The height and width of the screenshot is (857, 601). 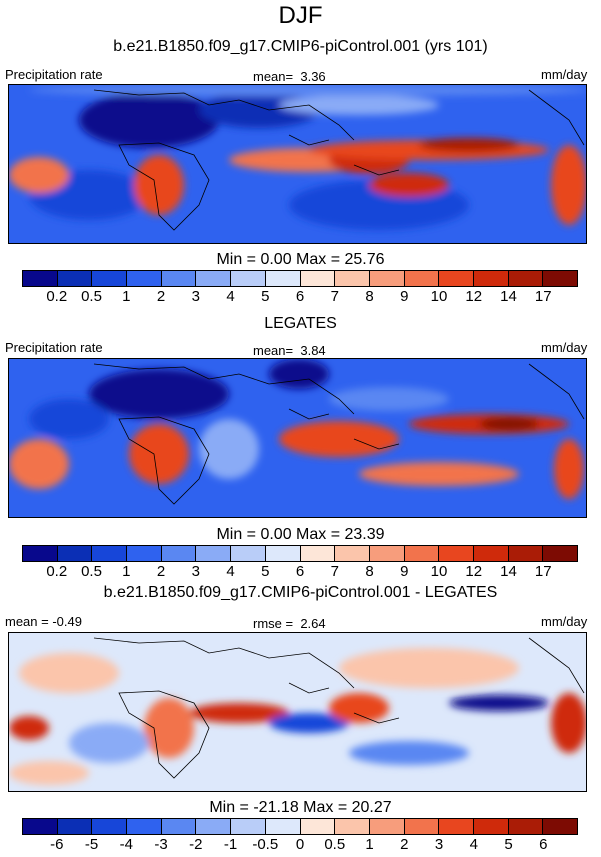 What do you see at coordinates (230, 844) in the screenshot?
I see `colorbar-tick-label: -1` at bounding box center [230, 844].